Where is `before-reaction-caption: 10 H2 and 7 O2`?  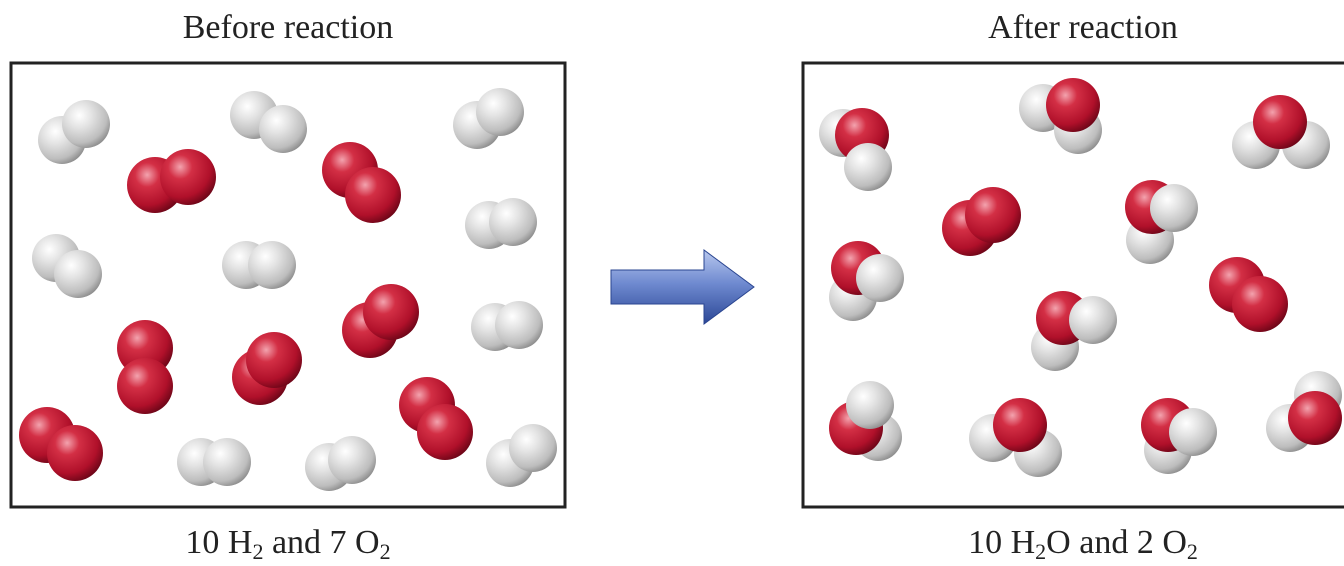
before-reaction-caption: 10 H2 and 7 O2 is located at coordinates (288, 543).